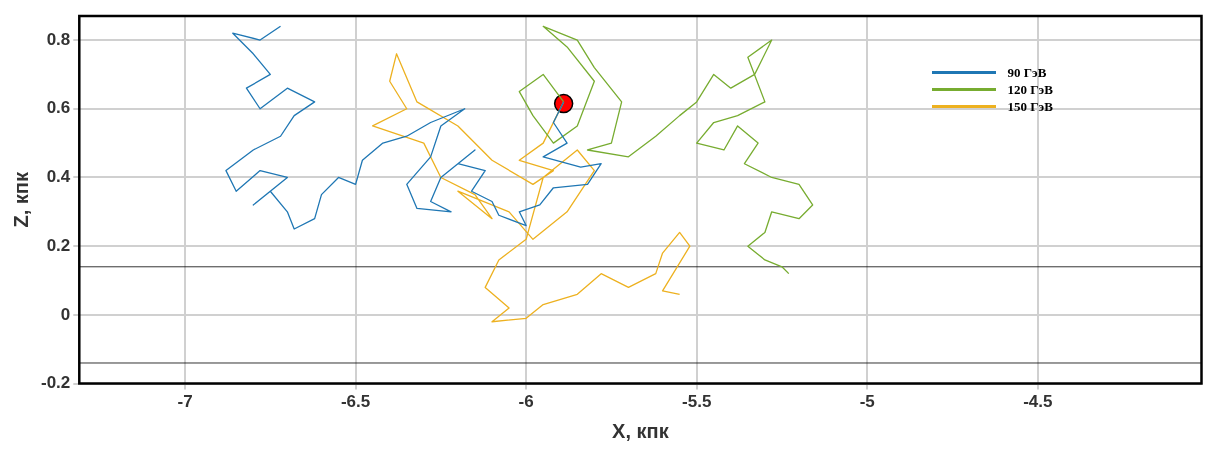 This screenshot has height=452, width=1212. What do you see at coordinates (1030, 106) in the screenshot?
I see `legend-label: 150 ГэВ` at bounding box center [1030, 106].